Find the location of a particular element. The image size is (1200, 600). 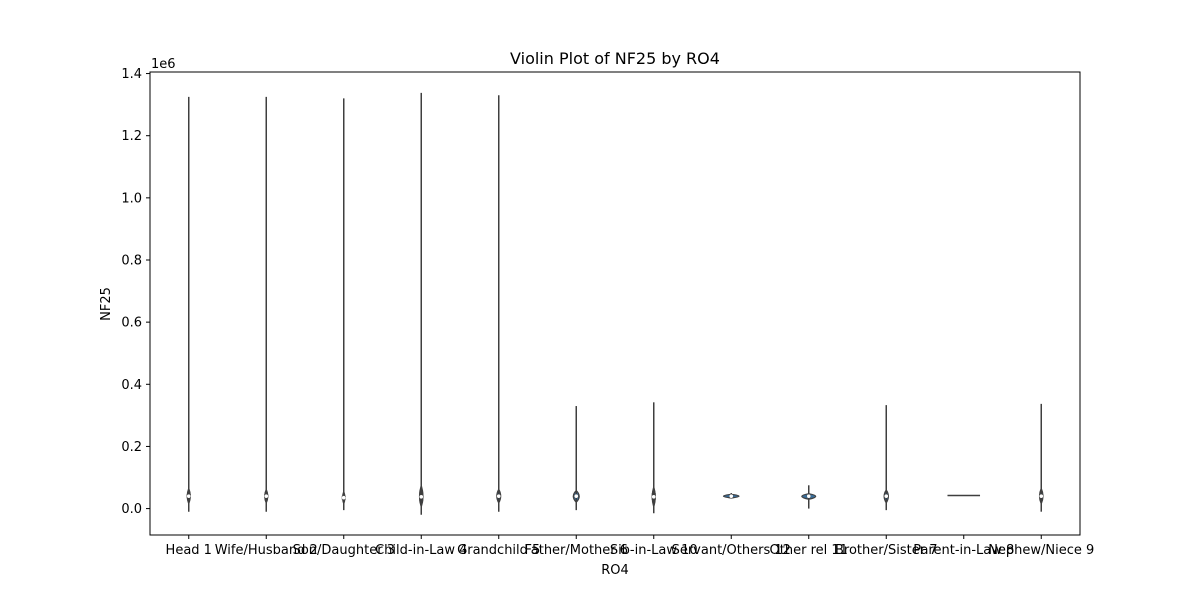

y-axis-ticks: 0.0 0.2 0.4 0.6 0.8 1.0 1.2 1.4 is located at coordinates (135, 292).